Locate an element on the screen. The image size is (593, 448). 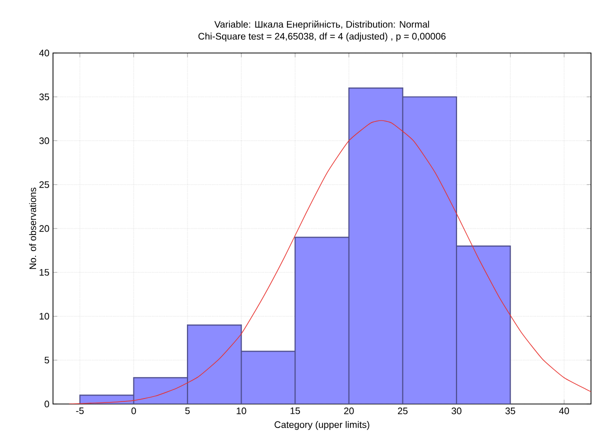
y-tick-label: 35 is located at coordinates (44, 97).